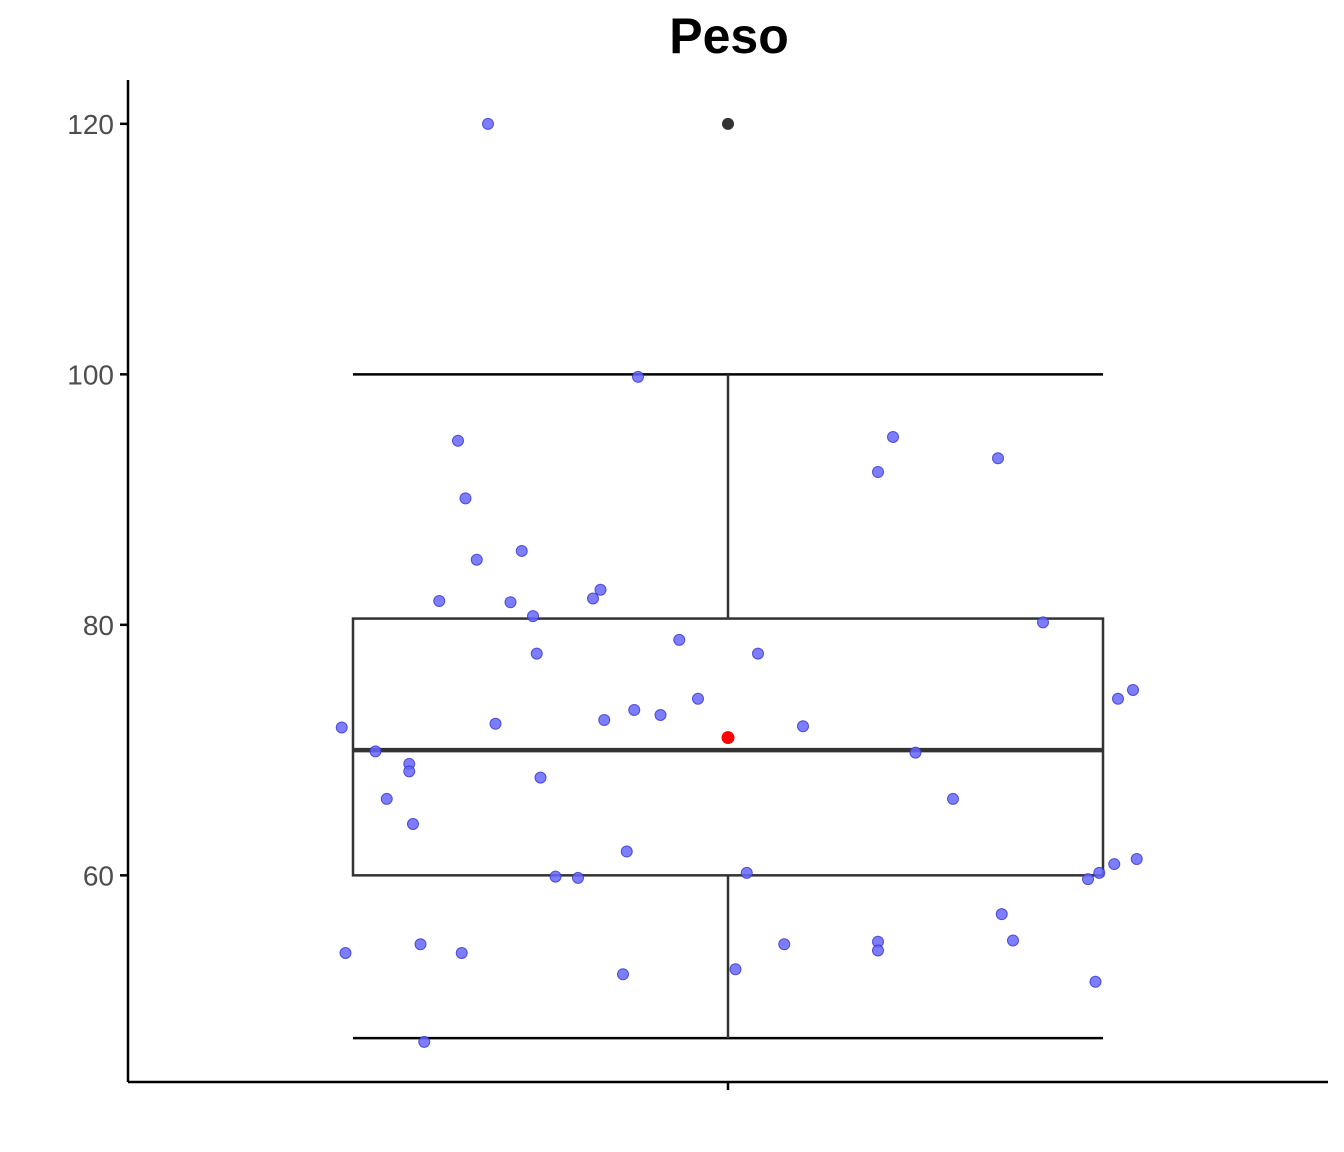  Describe the element at coordinates (728, 123) in the screenshot. I see `outlier-point` at that location.